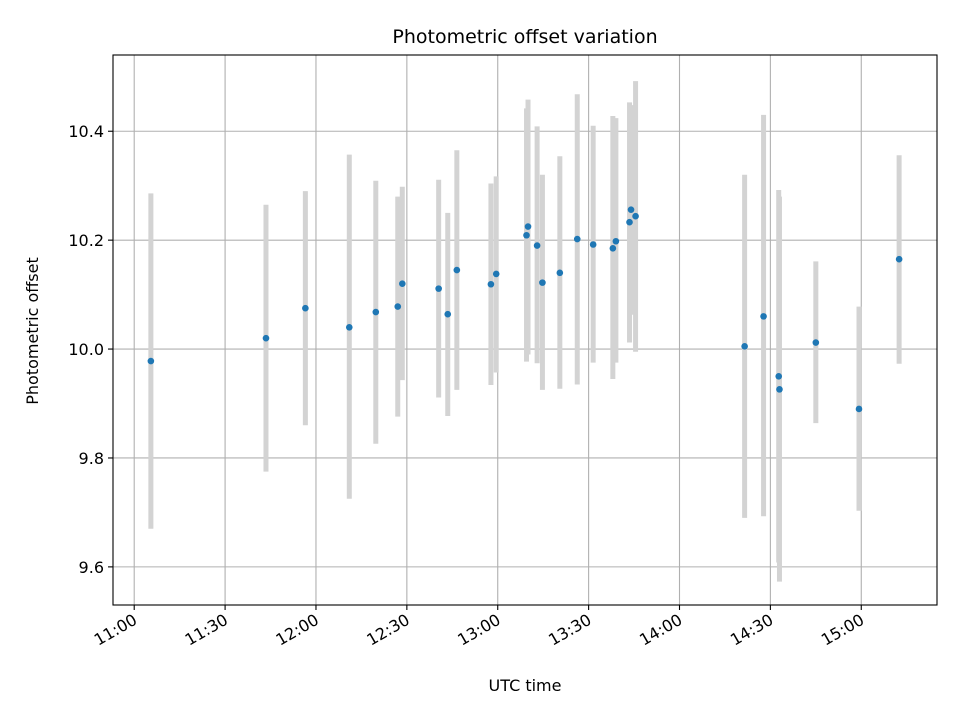 This screenshot has width=960, height=720. I want to click on x-axis-title: UTC time, so click(525, 685).